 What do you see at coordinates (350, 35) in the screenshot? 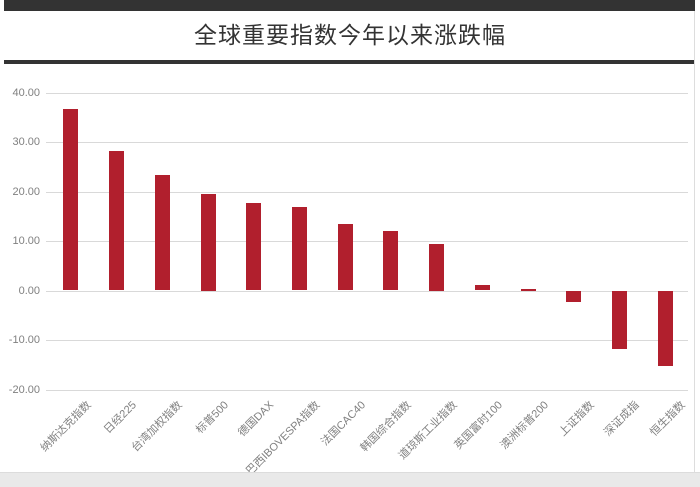
I see `chart-title: 全球重要指数今年以来涨跌幅` at bounding box center [350, 35].